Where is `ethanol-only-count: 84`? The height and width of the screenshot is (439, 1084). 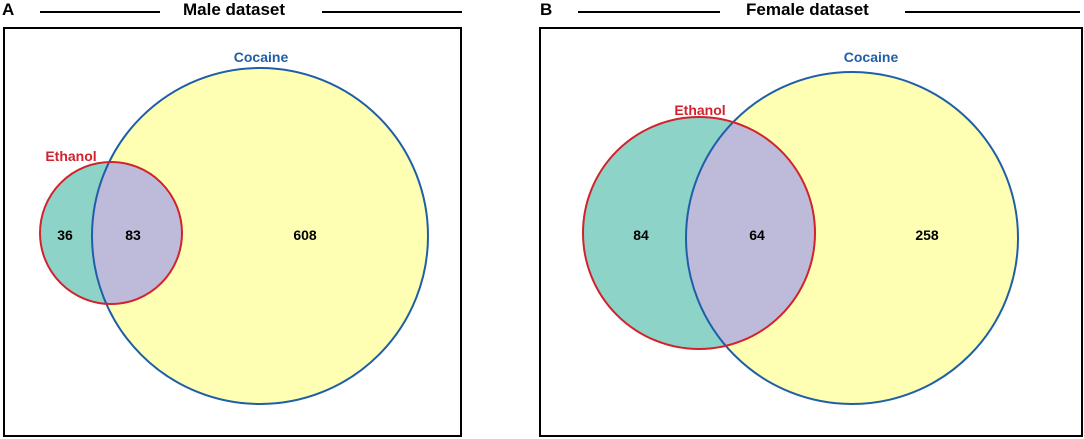 ethanol-only-count: 84 is located at coordinates (641, 235).